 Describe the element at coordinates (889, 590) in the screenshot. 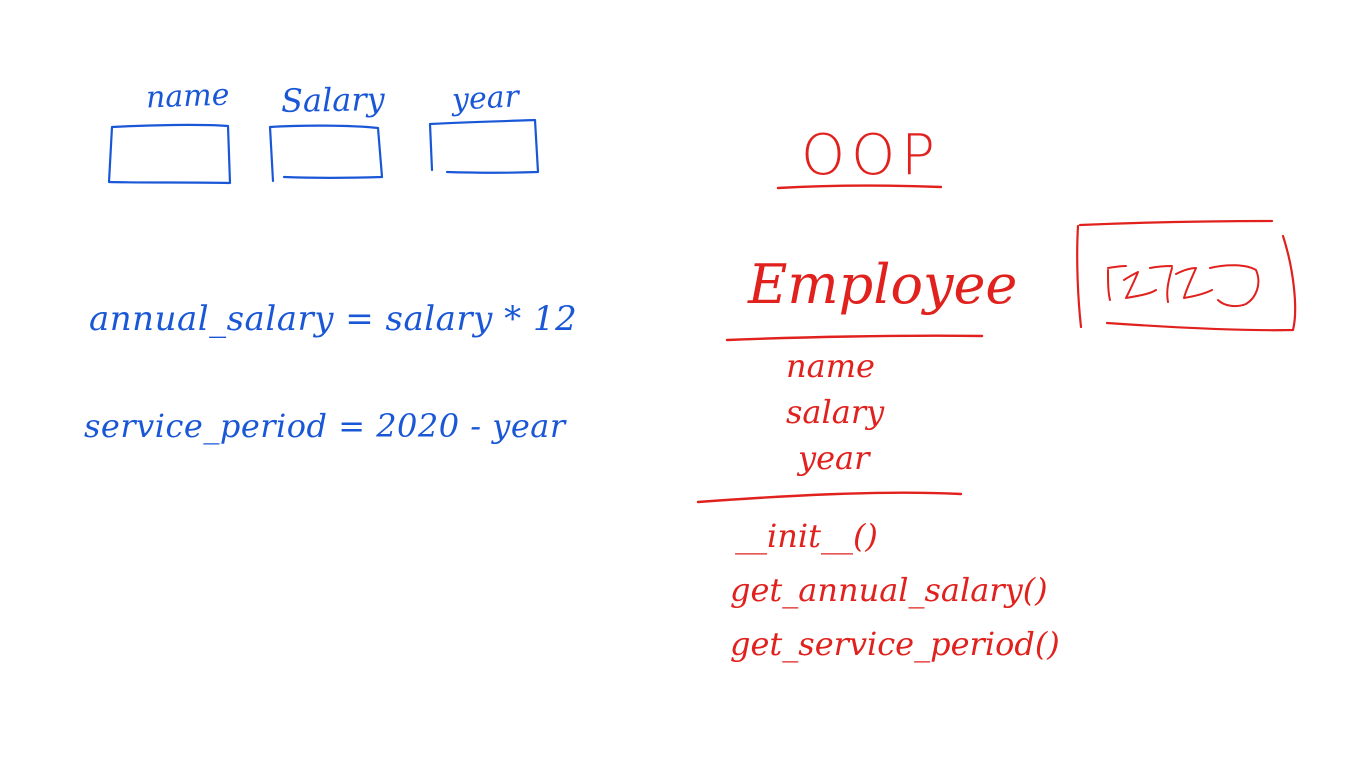

I see `class-method: get_annual_salary()` at that location.